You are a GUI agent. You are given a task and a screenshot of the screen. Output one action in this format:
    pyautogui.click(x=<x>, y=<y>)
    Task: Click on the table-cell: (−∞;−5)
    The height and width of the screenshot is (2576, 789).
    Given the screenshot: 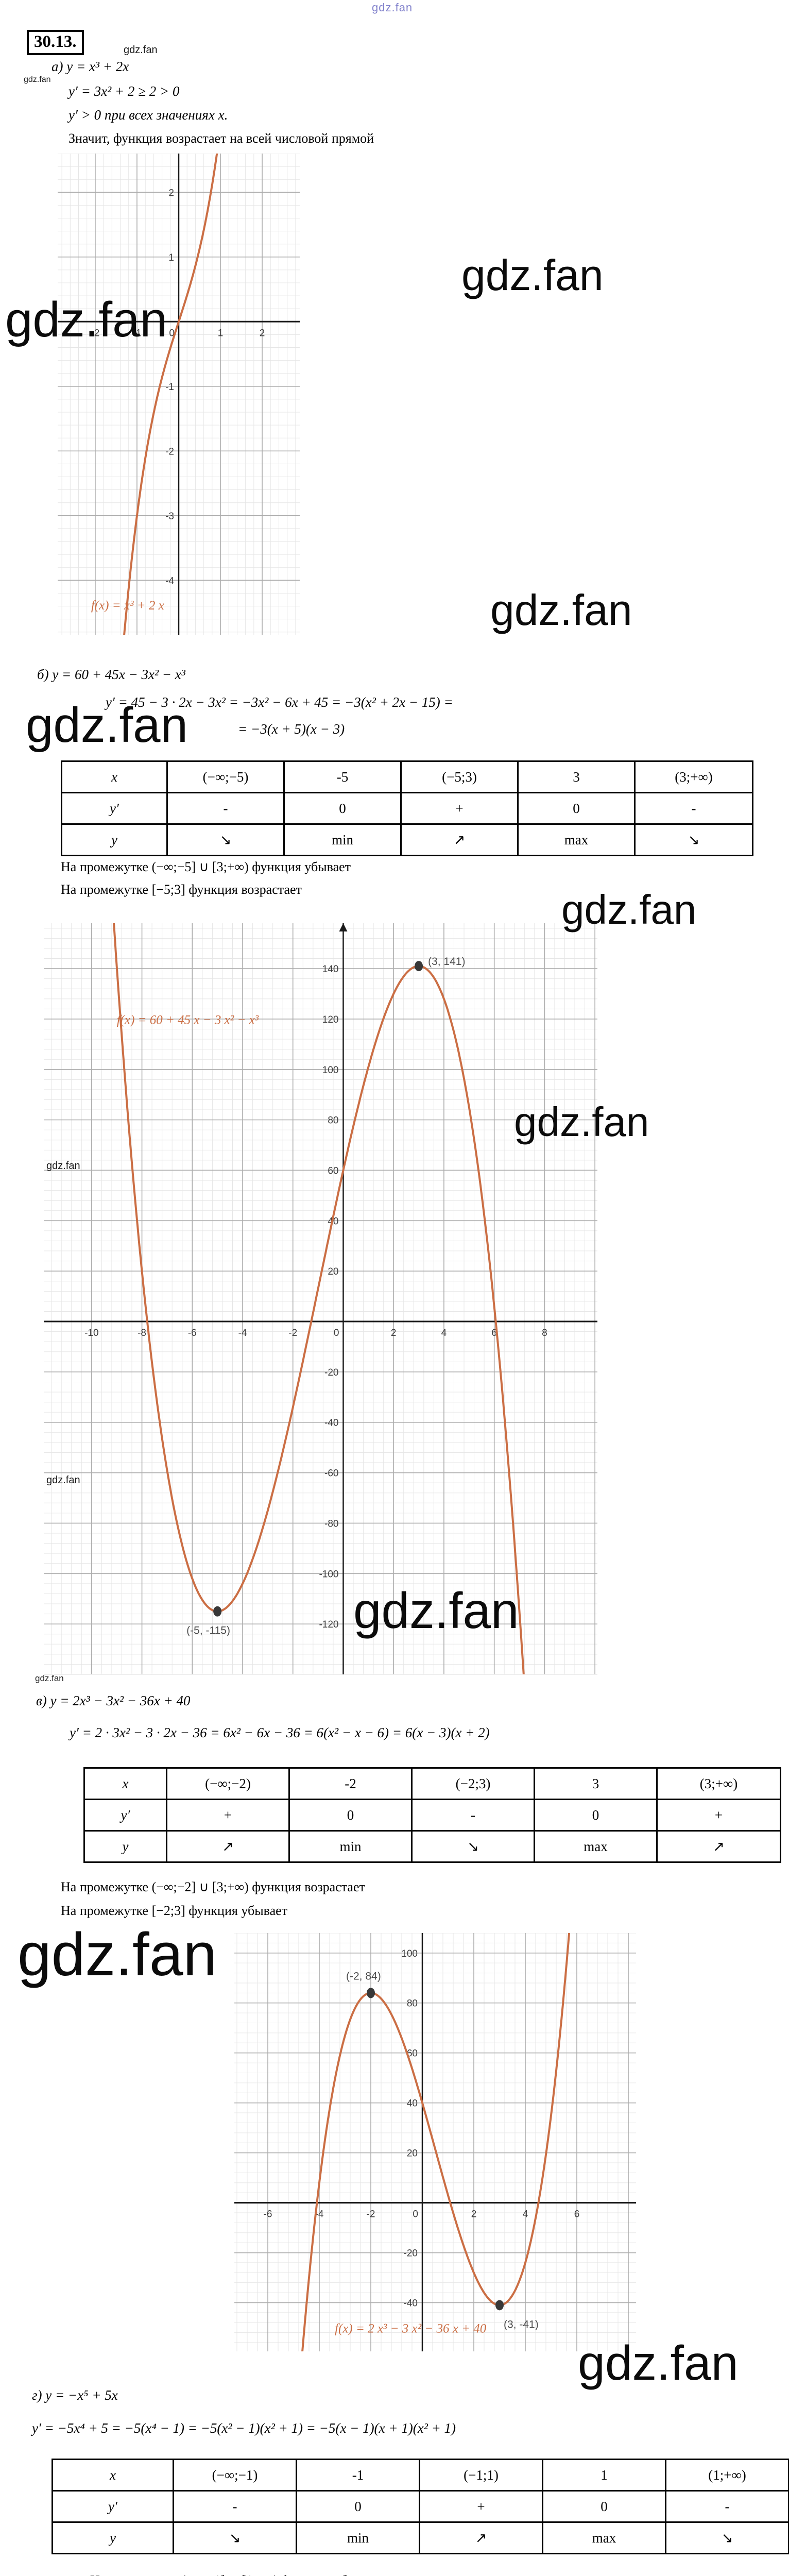 What is the action you would take?
    pyautogui.click(x=226, y=776)
    